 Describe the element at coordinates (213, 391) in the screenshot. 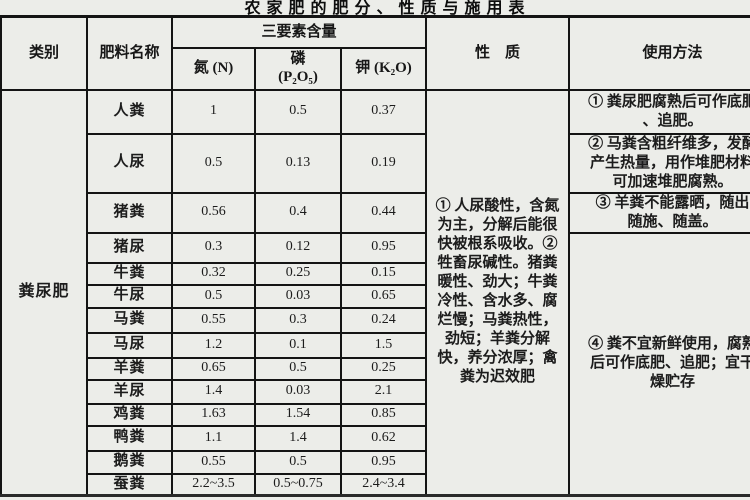

I see `n-value-cell: 1.4` at that location.